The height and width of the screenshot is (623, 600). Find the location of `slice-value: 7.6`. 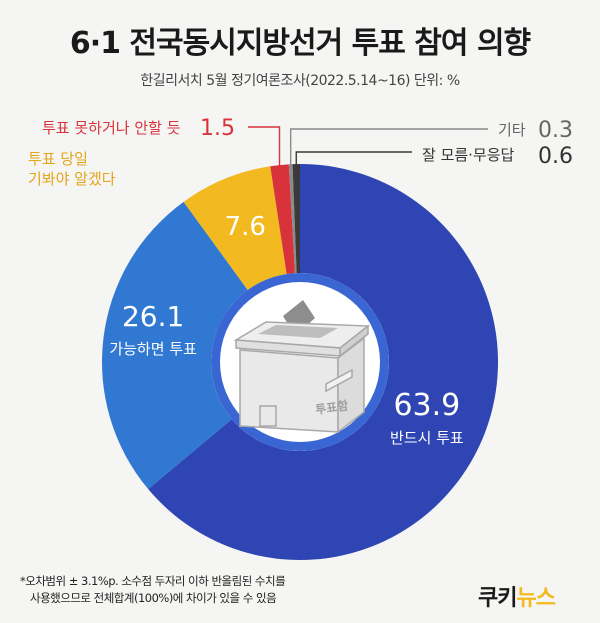

slice-value: 7.6 is located at coordinates (245, 227).